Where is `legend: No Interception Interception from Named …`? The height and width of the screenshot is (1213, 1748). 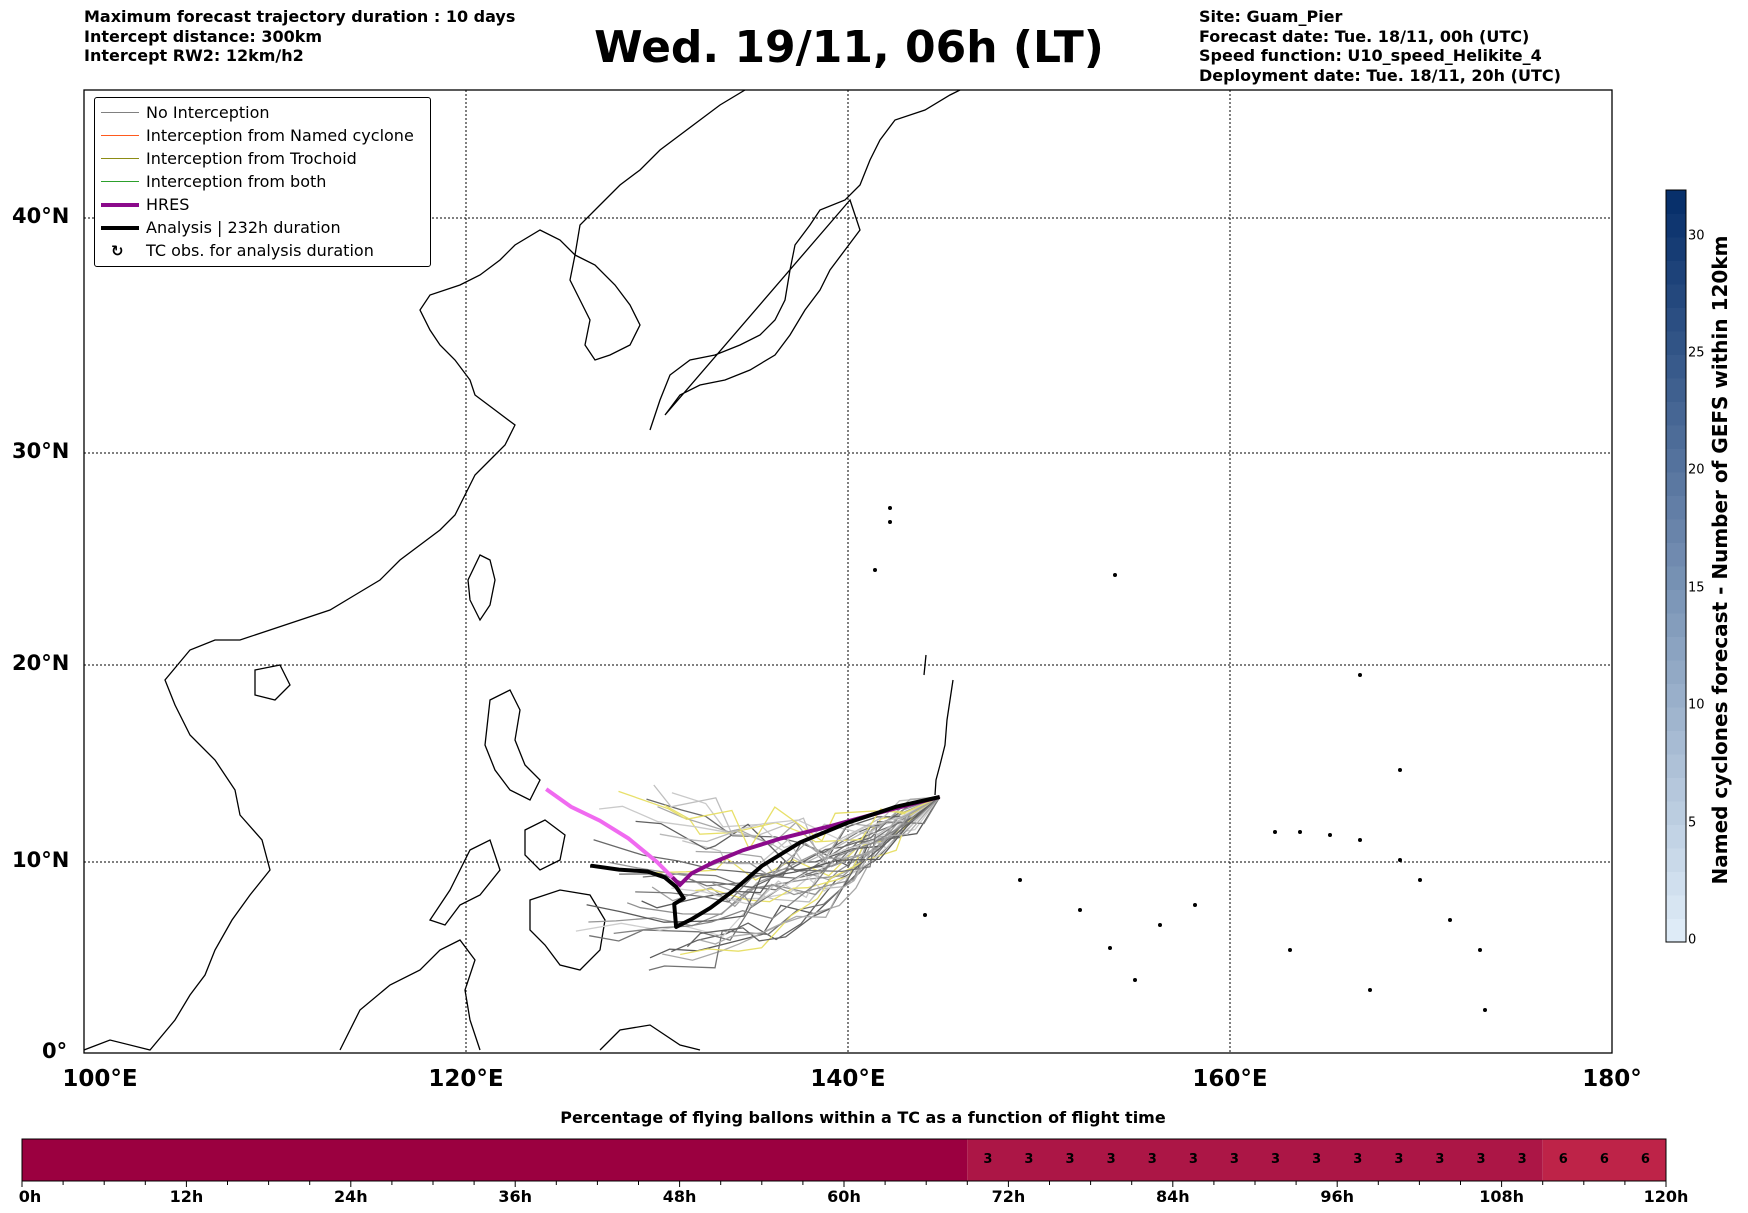
legend: No Interception Interception from Named … is located at coordinates (262, 182).